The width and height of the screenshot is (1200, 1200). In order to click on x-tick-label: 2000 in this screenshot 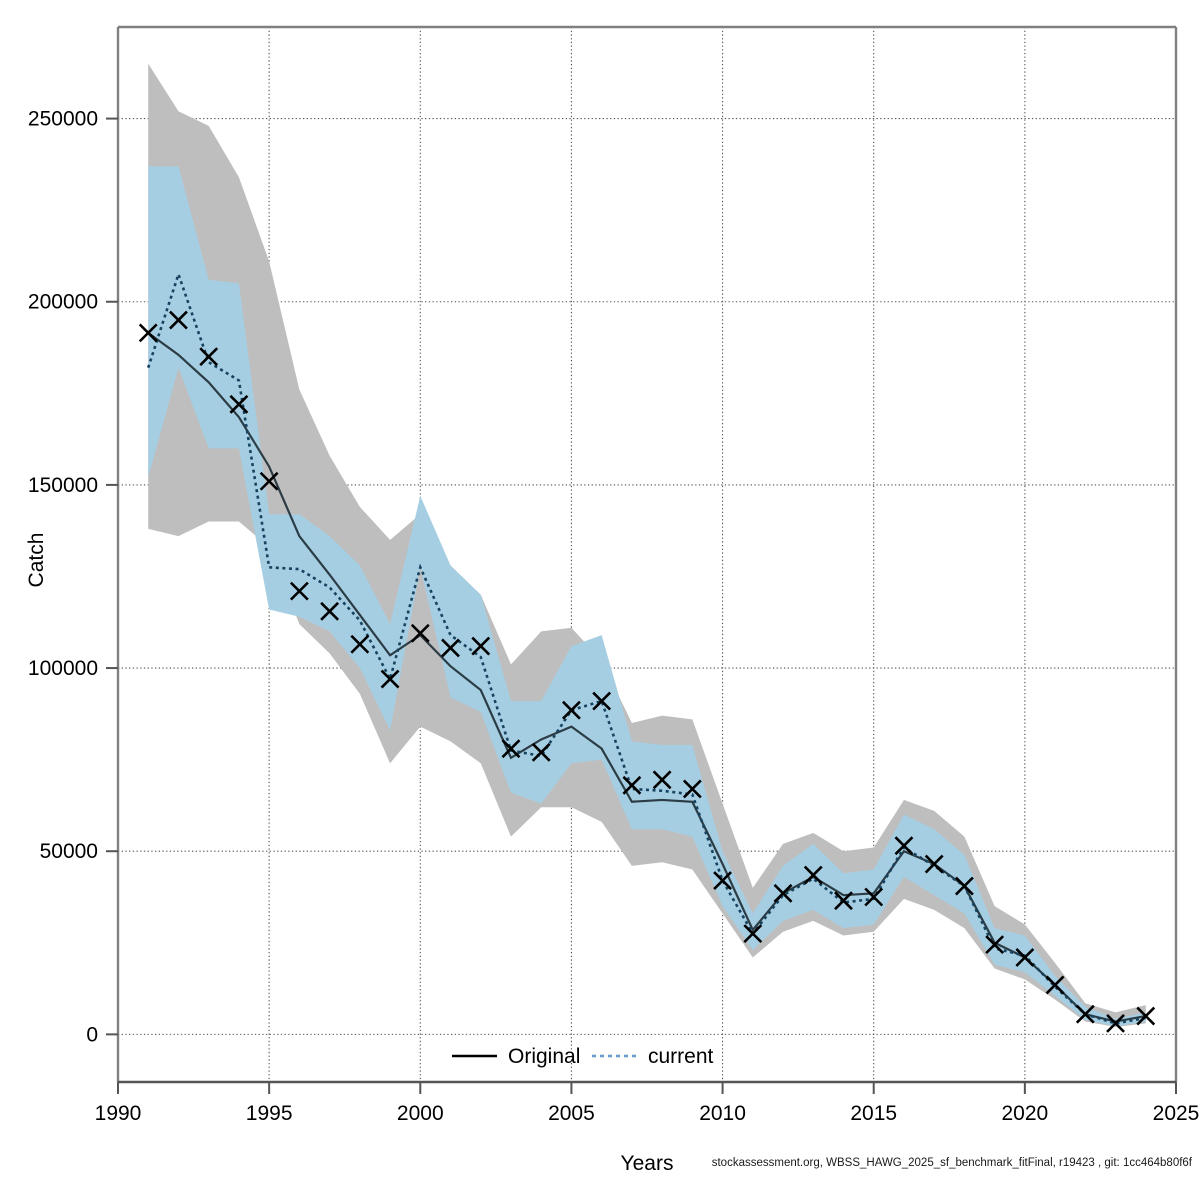, I will do `click(420, 1113)`.